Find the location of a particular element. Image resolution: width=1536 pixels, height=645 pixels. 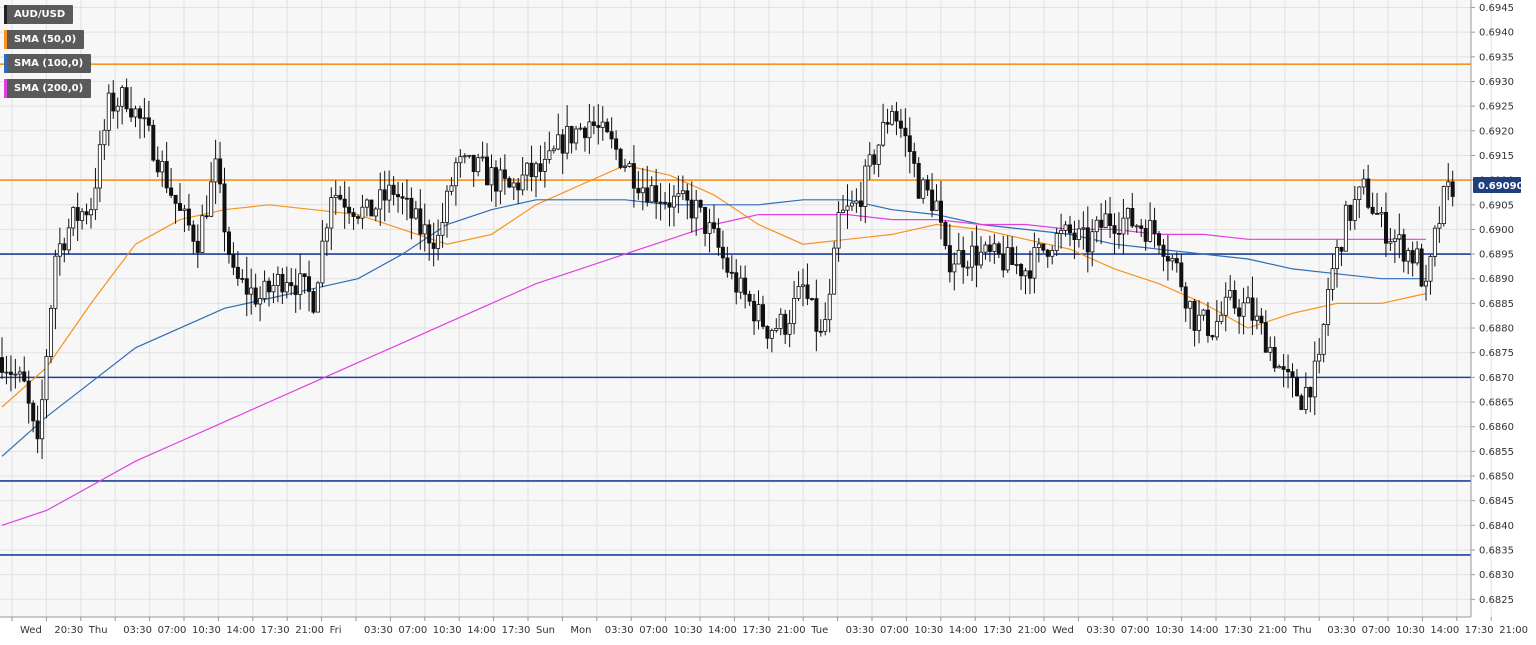

last-price-label: 0.69090 is located at coordinates (1501, 186).